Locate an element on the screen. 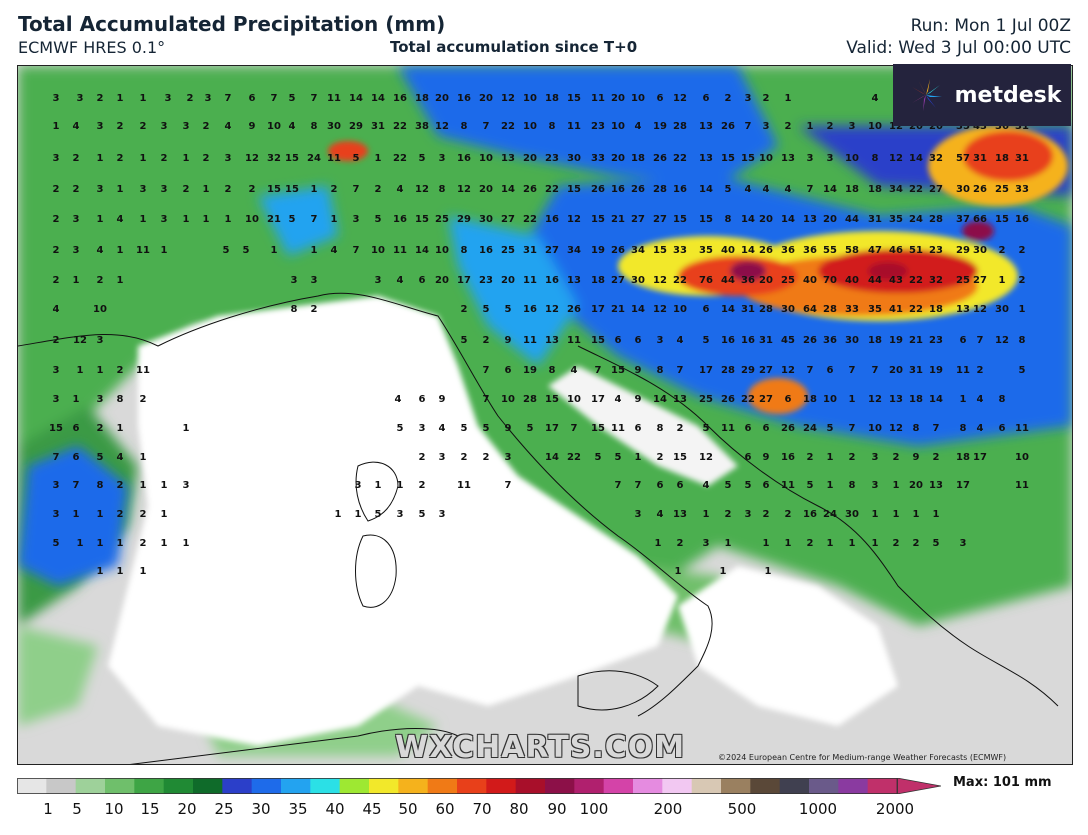 The width and height of the screenshot is (1088, 835). color-scale-segment is located at coordinates (765, 786).